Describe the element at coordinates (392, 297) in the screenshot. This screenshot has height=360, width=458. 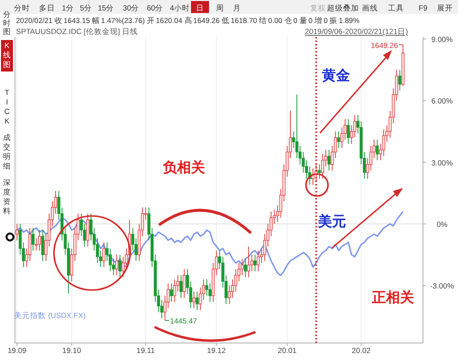
I see `annotation: 正相关` at that location.